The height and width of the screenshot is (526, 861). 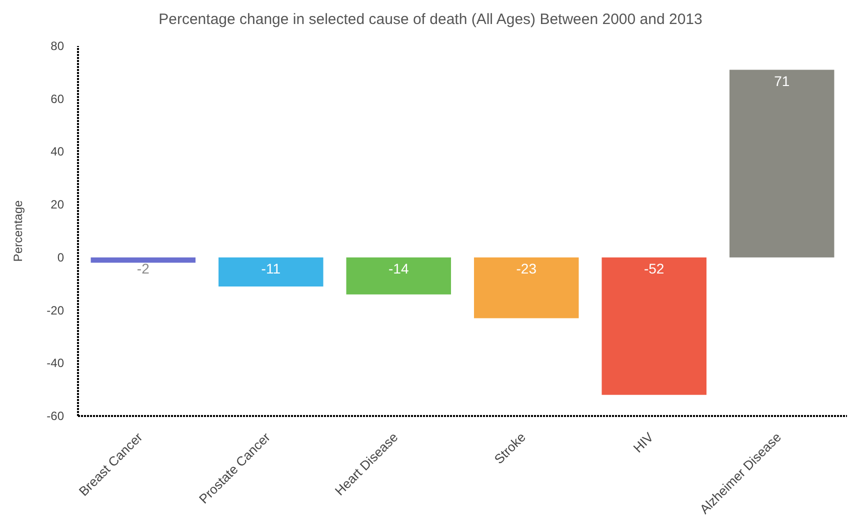 What do you see at coordinates (57, 151) in the screenshot?
I see `y-tick-label: 40` at bounding box center [57, 151].